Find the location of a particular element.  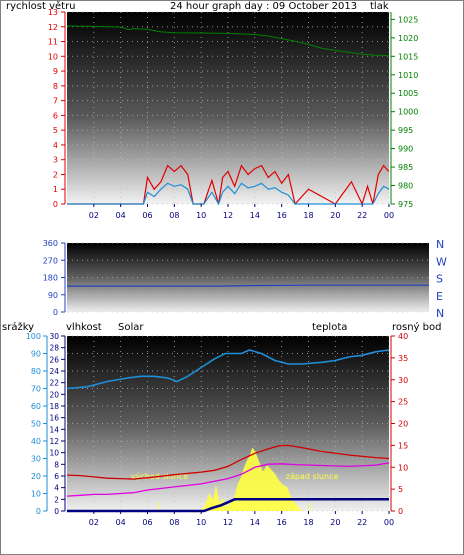

wind-tick-label: 5 is located at coordinates (55, 130).